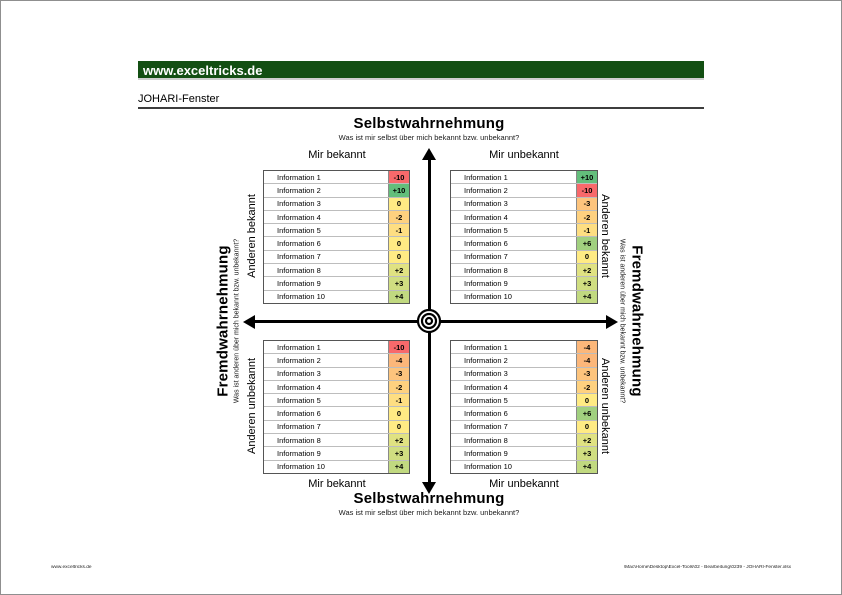  Describe the element at coordinates (252, 236) in the screenshot. I see `row-header-left-top: Anderen bekannt` at that location.